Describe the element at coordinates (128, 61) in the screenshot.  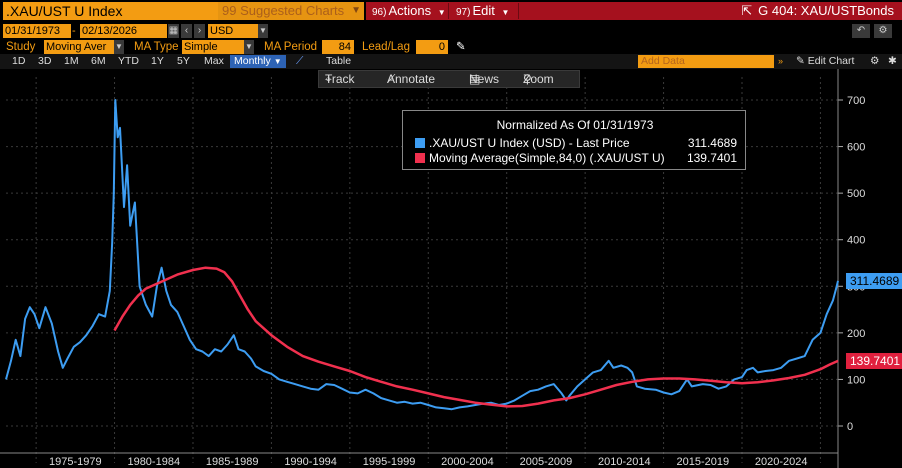
I see `period-ytd: YTD` at that location.